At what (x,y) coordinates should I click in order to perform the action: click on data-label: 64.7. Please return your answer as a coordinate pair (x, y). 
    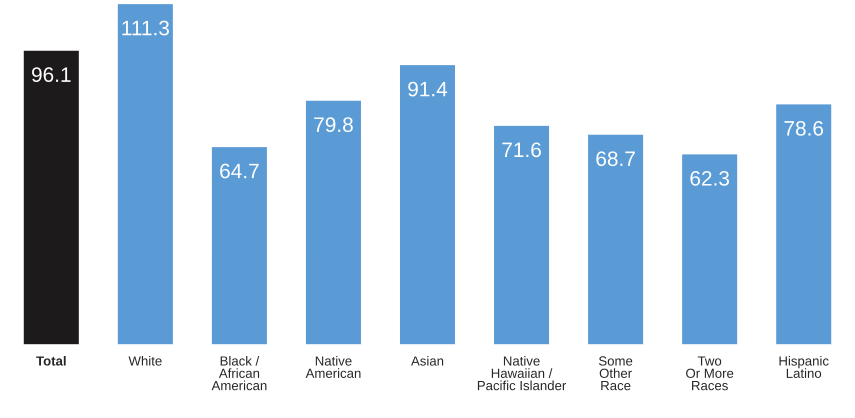
    Looking at the image, I should click on (239, 171).